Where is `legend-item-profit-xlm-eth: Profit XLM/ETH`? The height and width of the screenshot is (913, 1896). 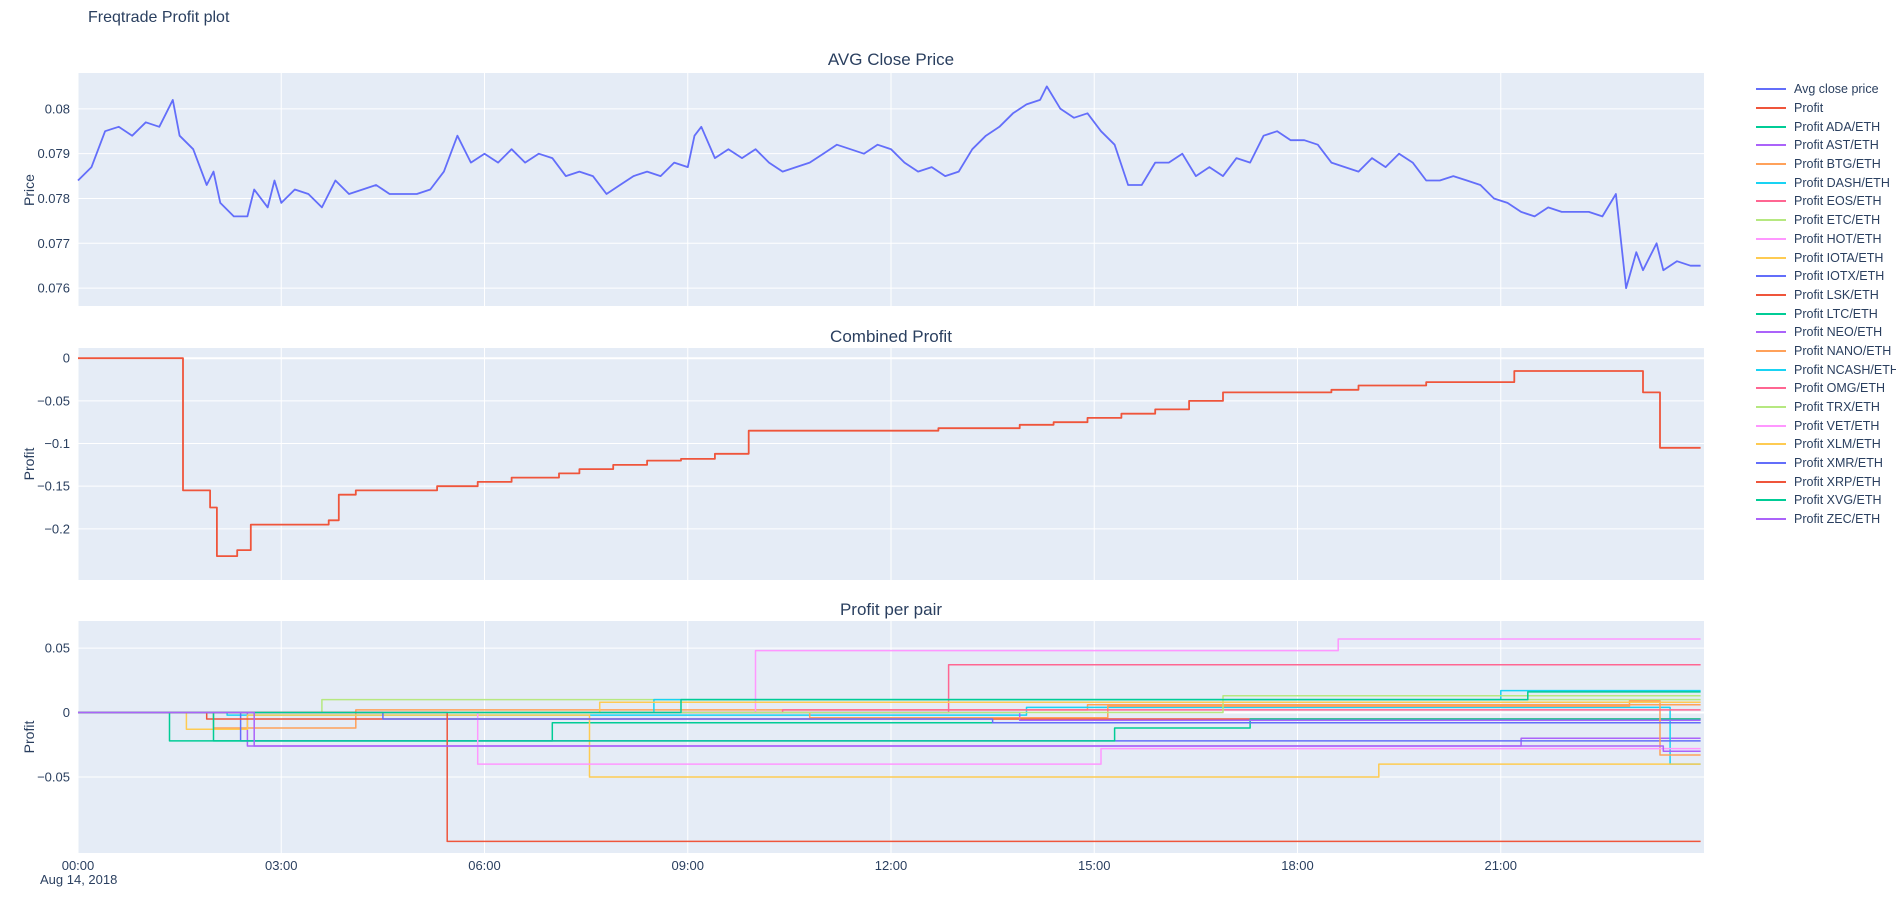 legend-item-profit-xlm-eth: Profit XLM/ETH is located at coordinates (1826, 444).